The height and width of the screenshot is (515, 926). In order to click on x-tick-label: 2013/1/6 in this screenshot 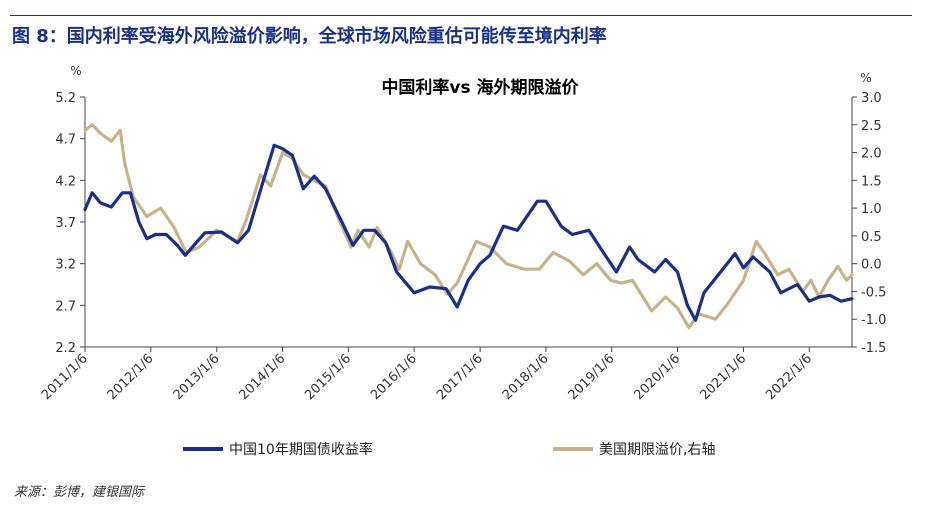, I will do `click(197, 377)`.